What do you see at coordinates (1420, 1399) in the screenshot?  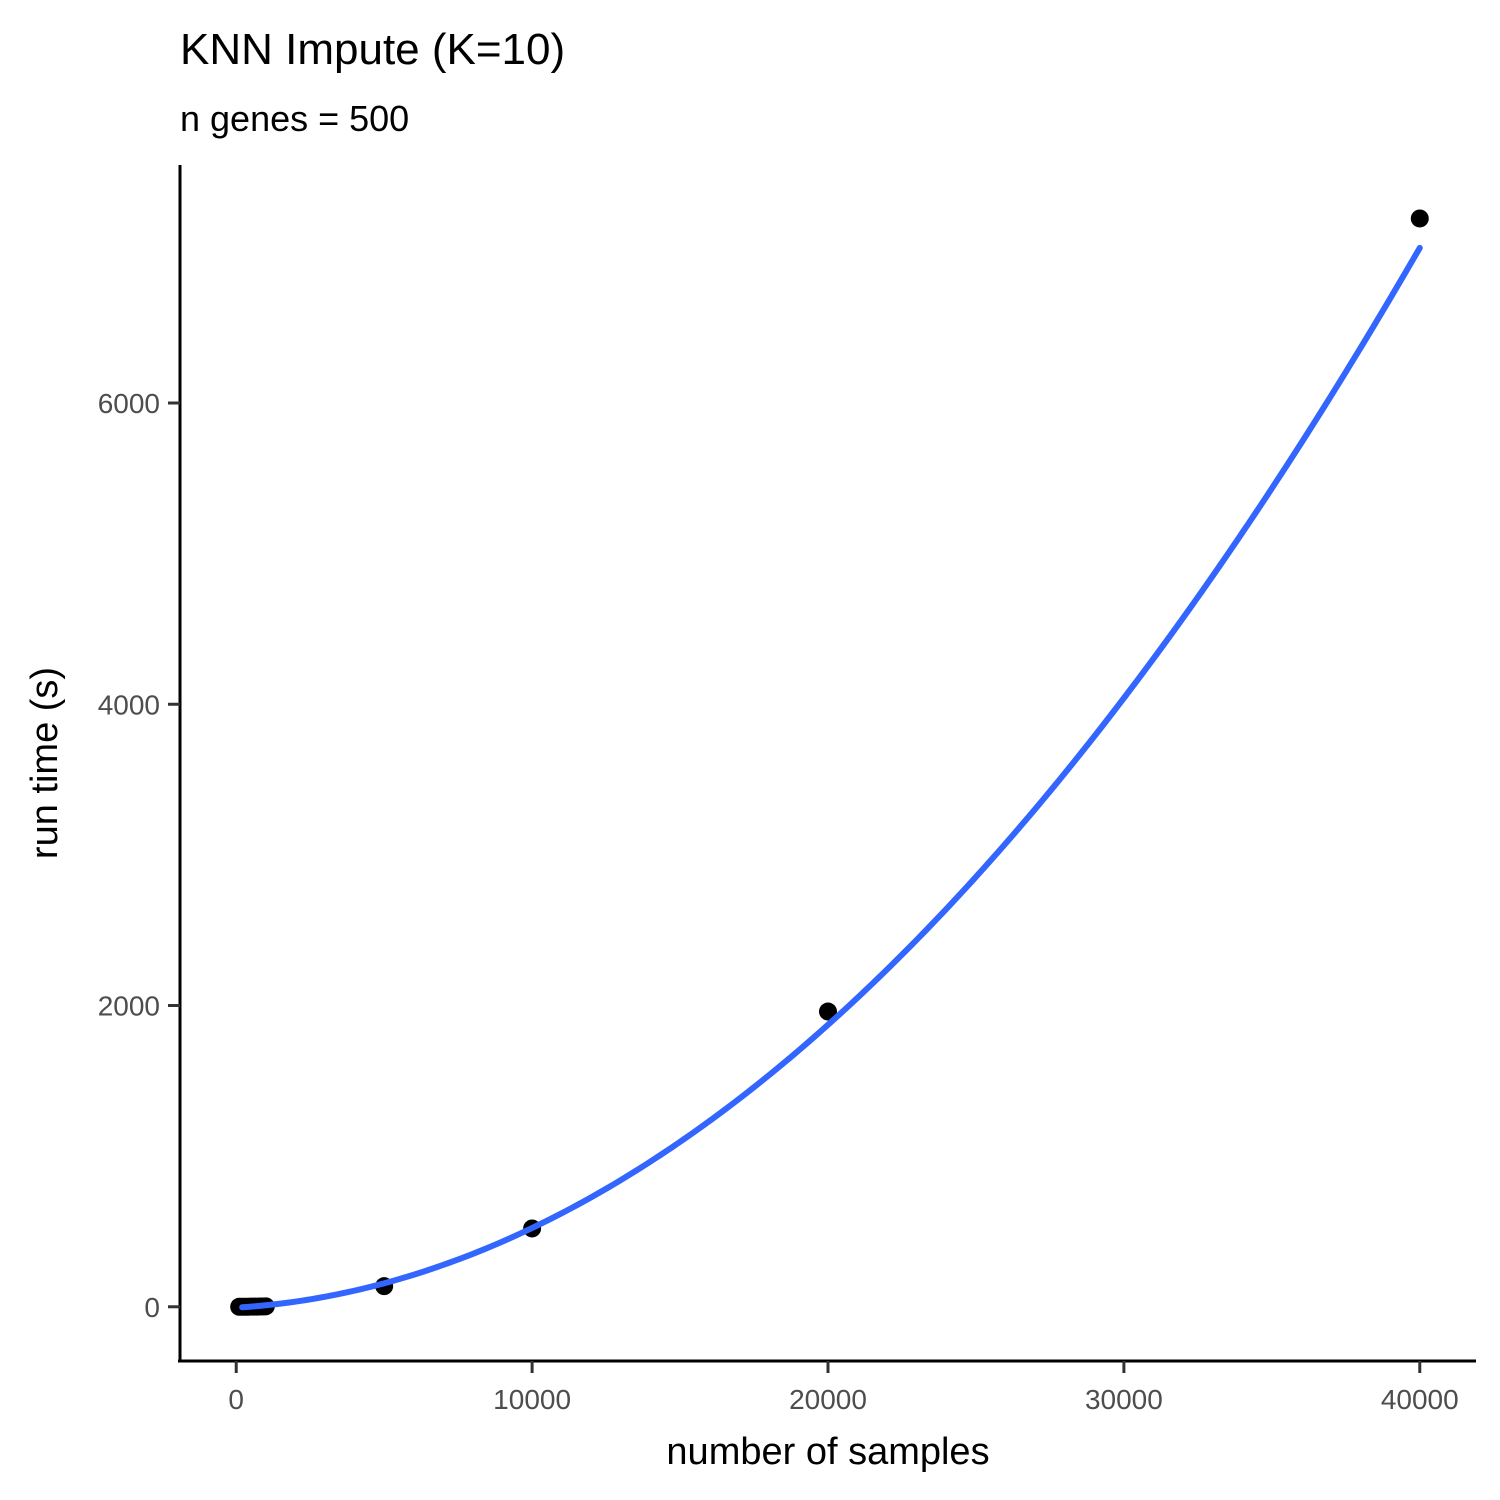 I see `x-tick-label: 40000` at bounding box center [1420, 1399].